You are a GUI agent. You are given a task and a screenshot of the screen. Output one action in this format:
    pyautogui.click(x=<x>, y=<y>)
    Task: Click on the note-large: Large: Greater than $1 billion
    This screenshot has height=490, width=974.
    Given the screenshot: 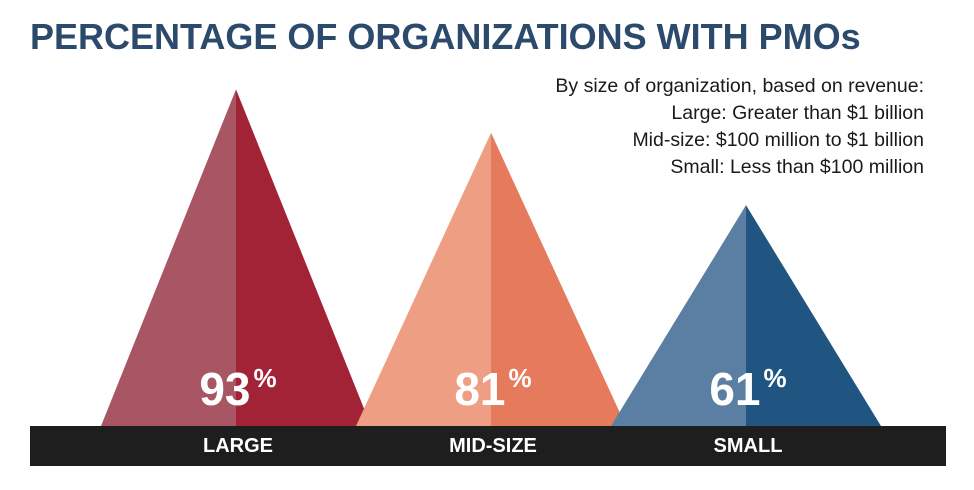 What is the action you would take?
    pyautogui.click(x=797, y=113)
    